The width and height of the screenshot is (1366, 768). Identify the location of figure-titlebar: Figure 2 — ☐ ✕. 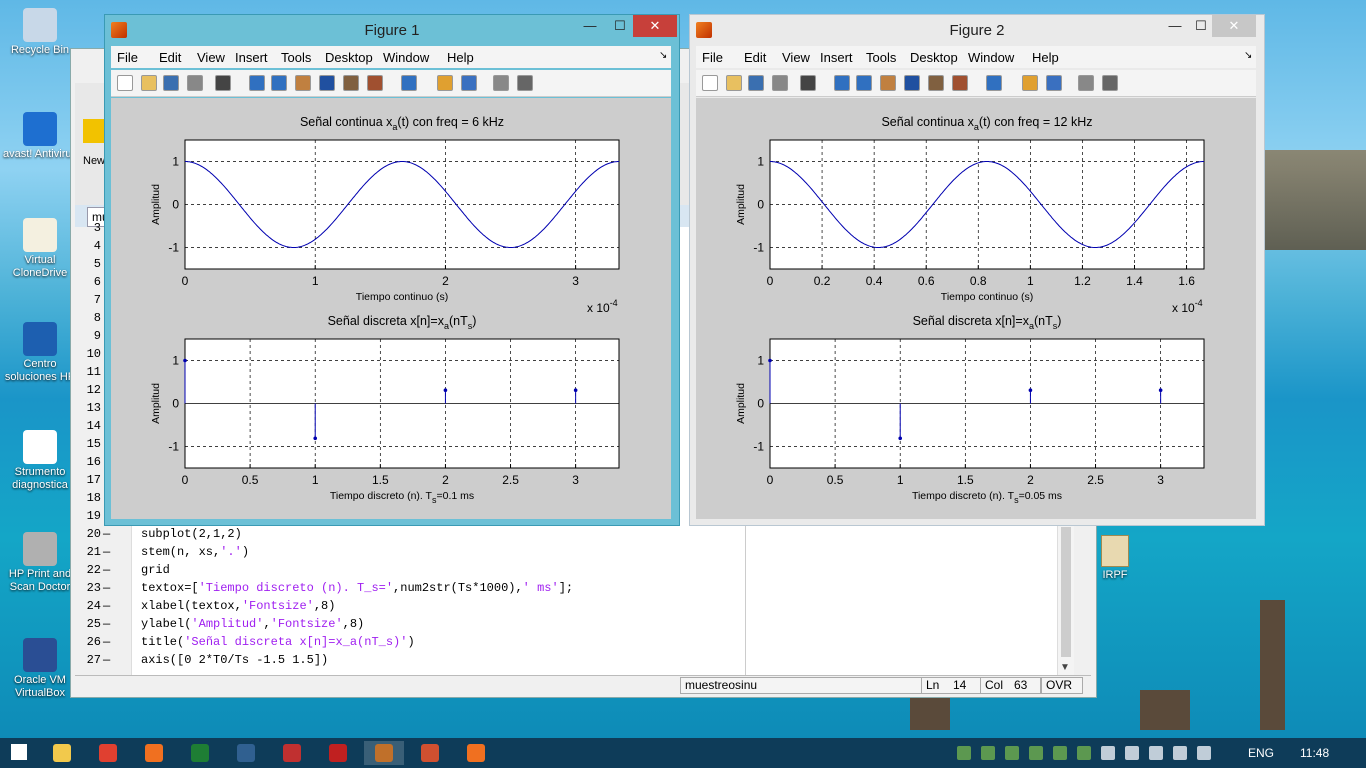
(977, 30).